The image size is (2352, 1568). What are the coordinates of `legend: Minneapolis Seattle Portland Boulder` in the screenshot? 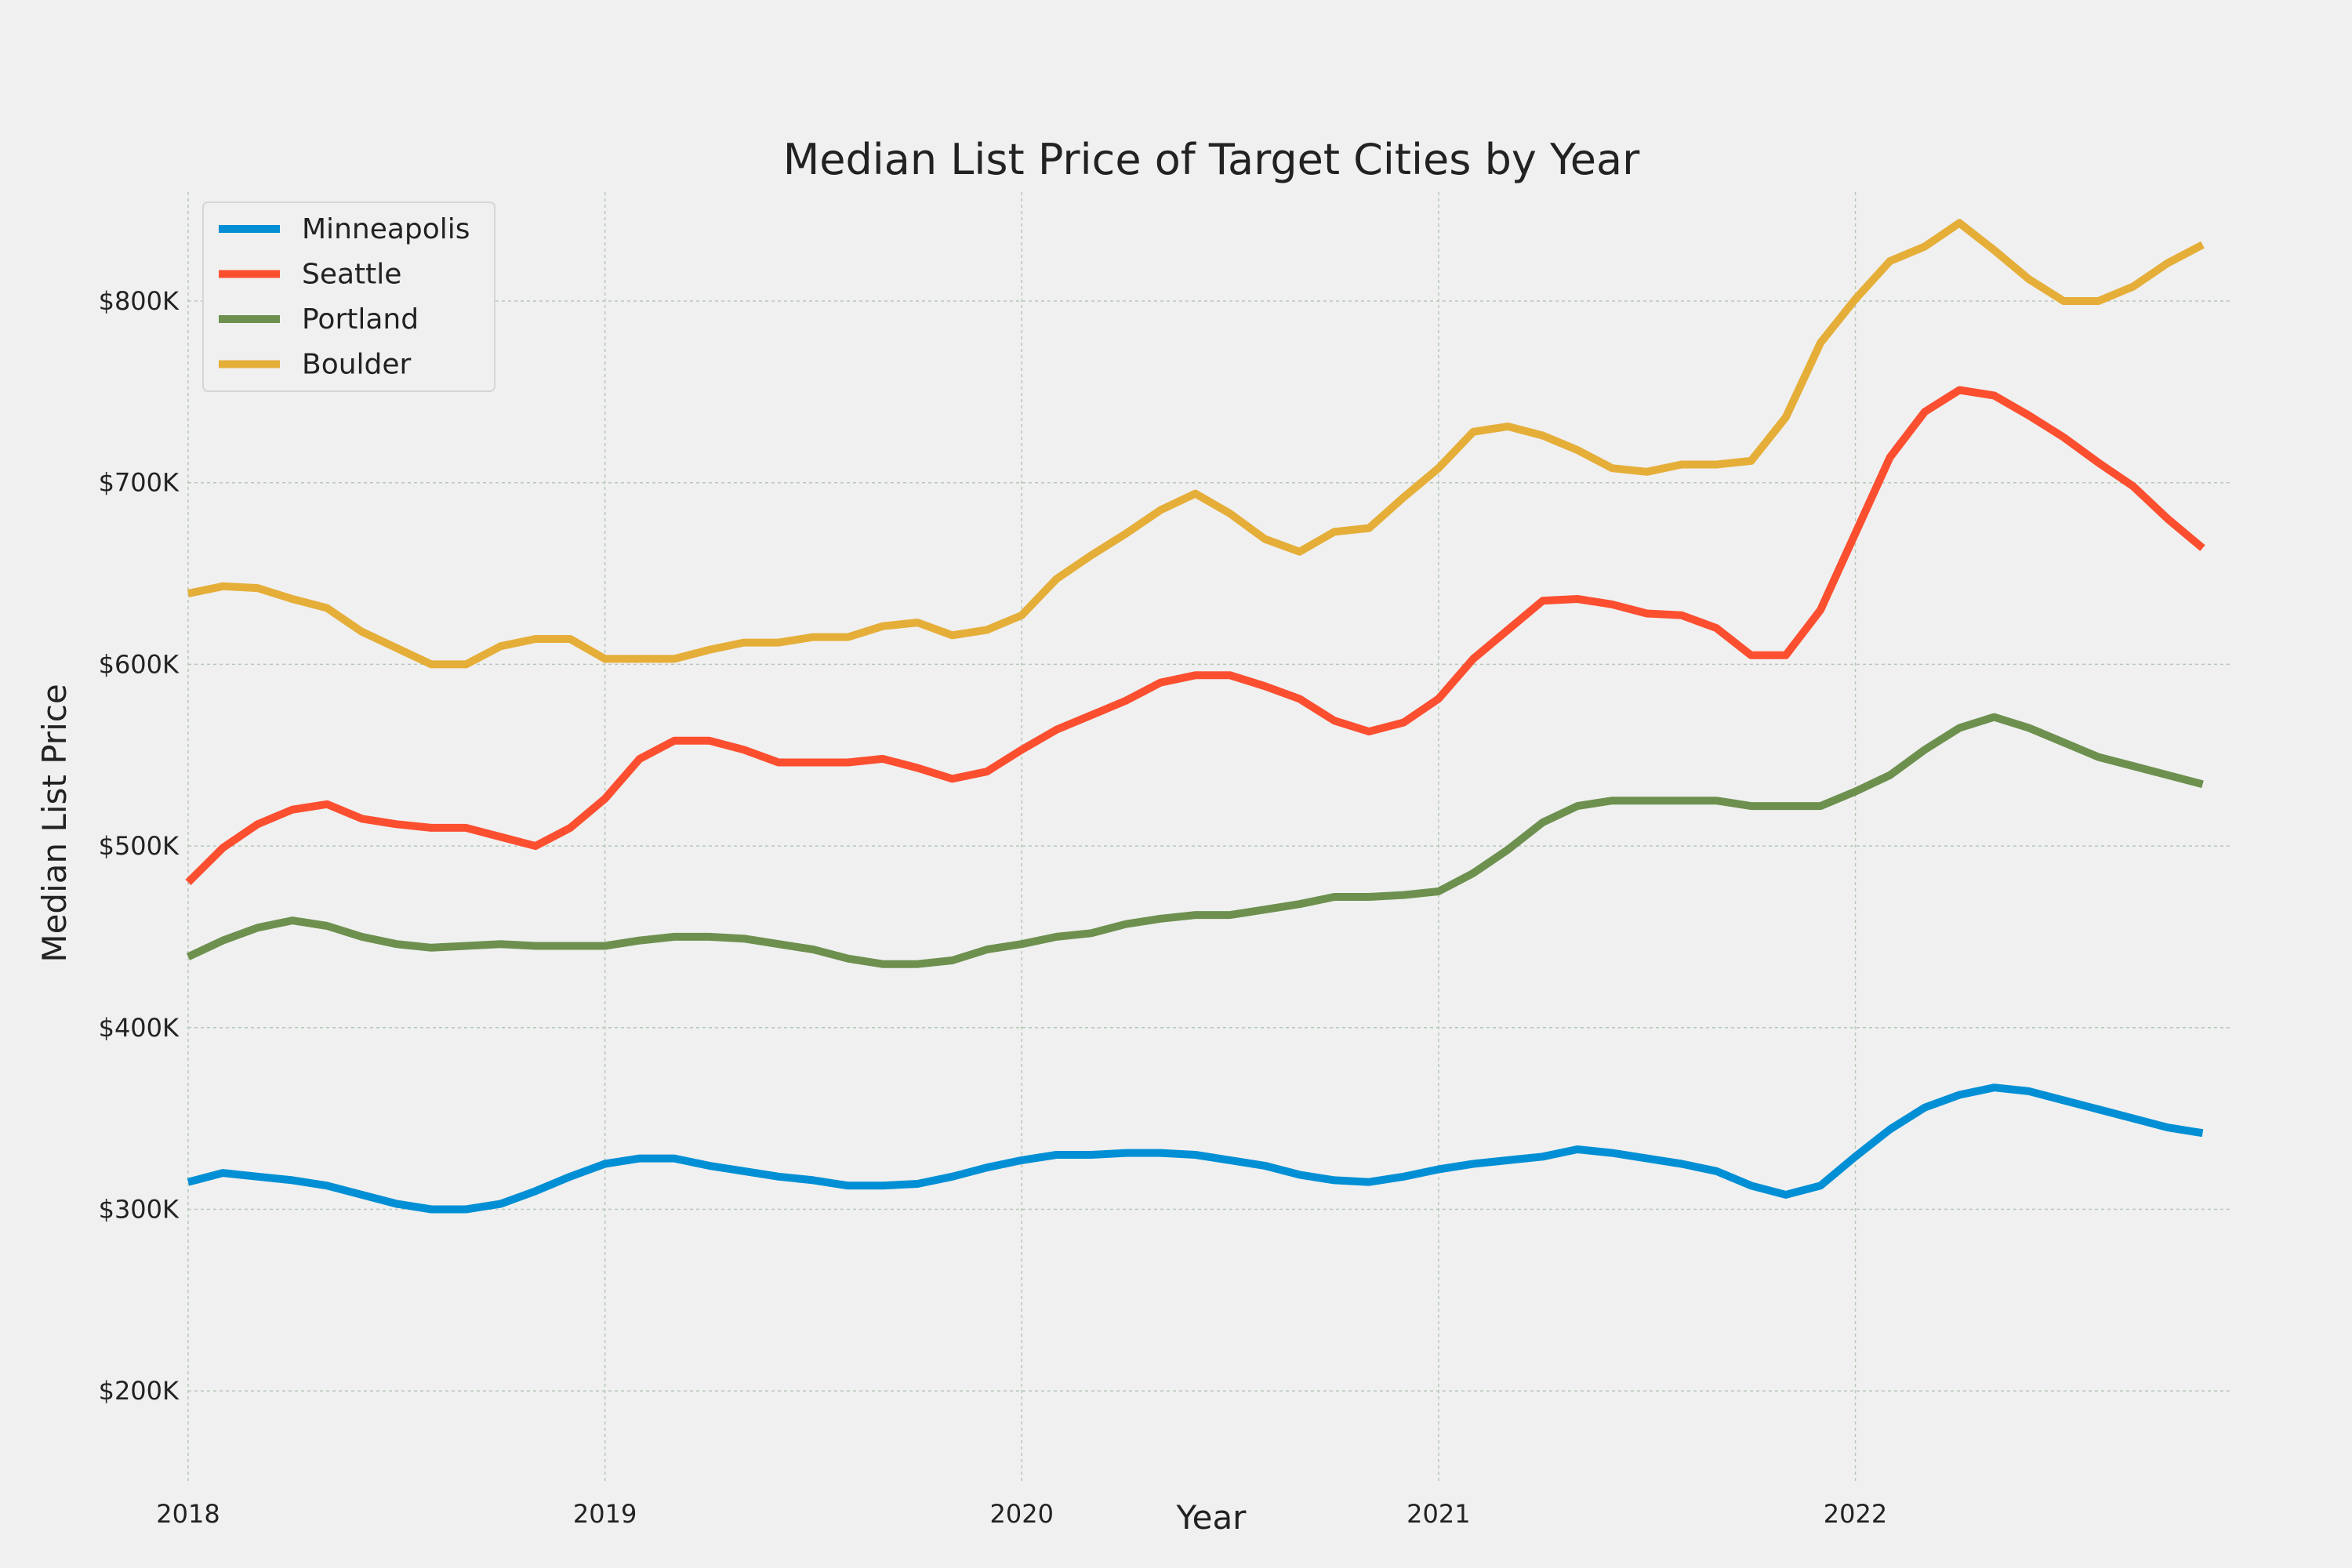 It's located at (348, 296).